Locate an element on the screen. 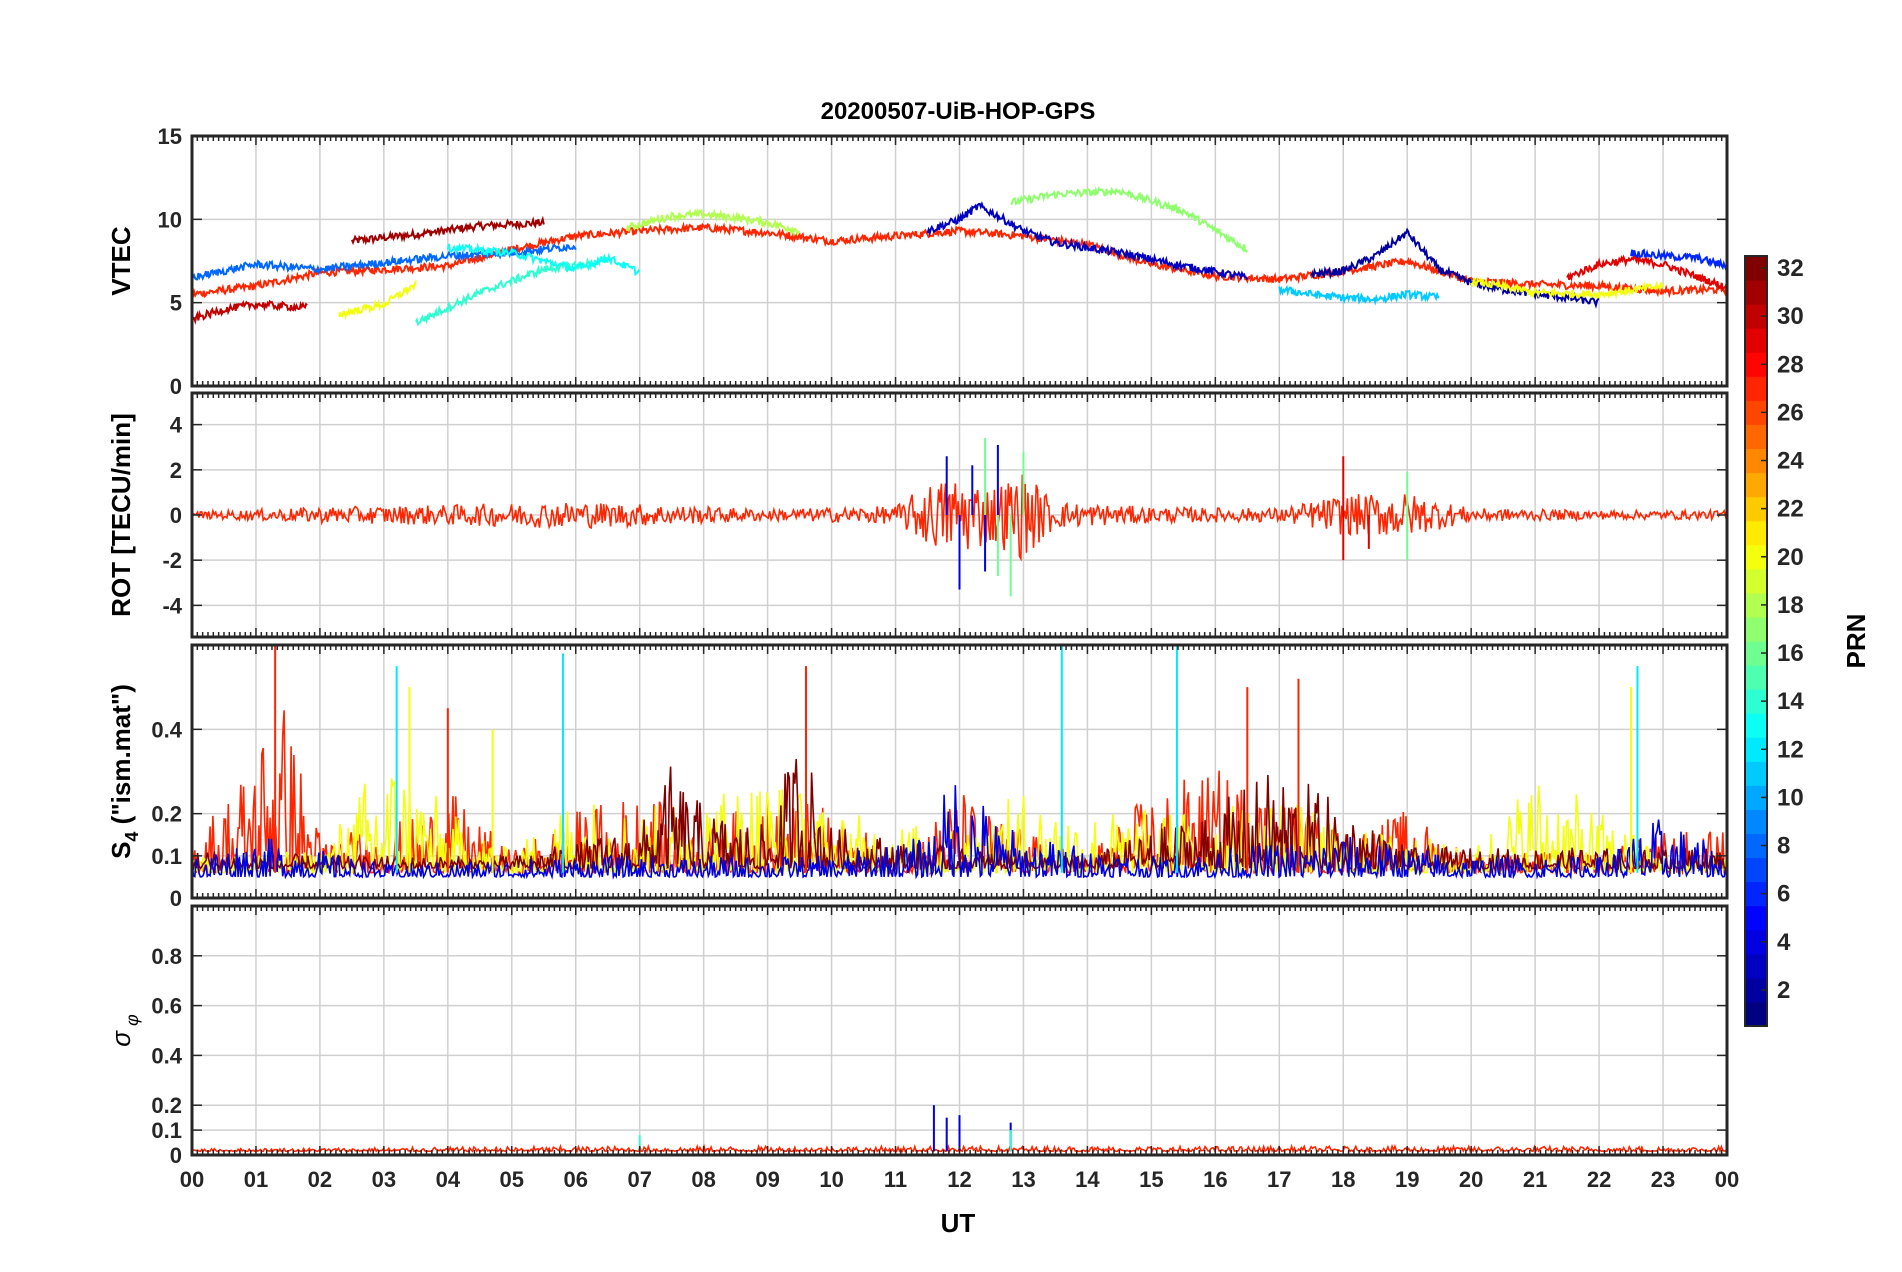  colorbar-tick-label: 8 is located at coordinates (1783, 846).